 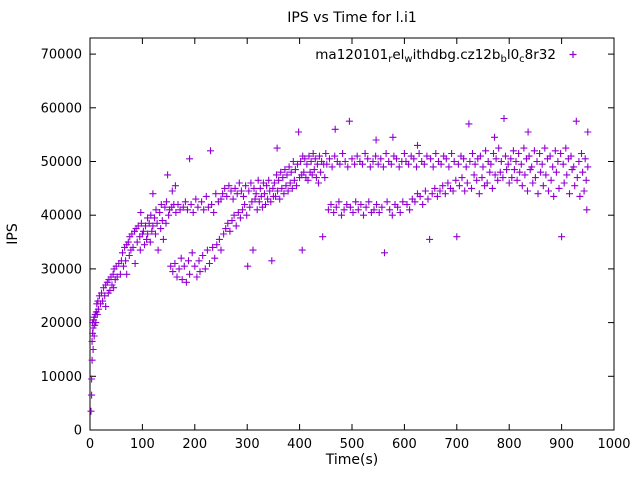 I want to click on chart-title: IPS vs Time for l.i1, so click(x=352, y=18).